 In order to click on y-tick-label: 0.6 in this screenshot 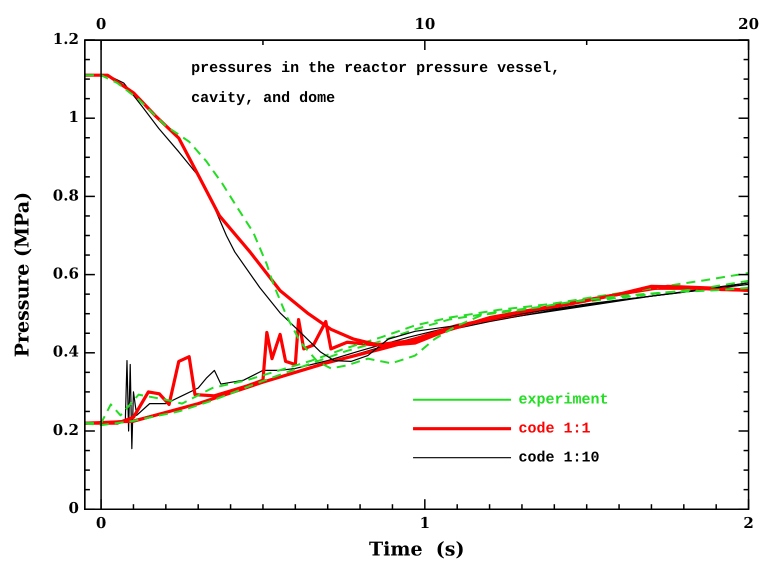, I will do `click(65, 273)`.